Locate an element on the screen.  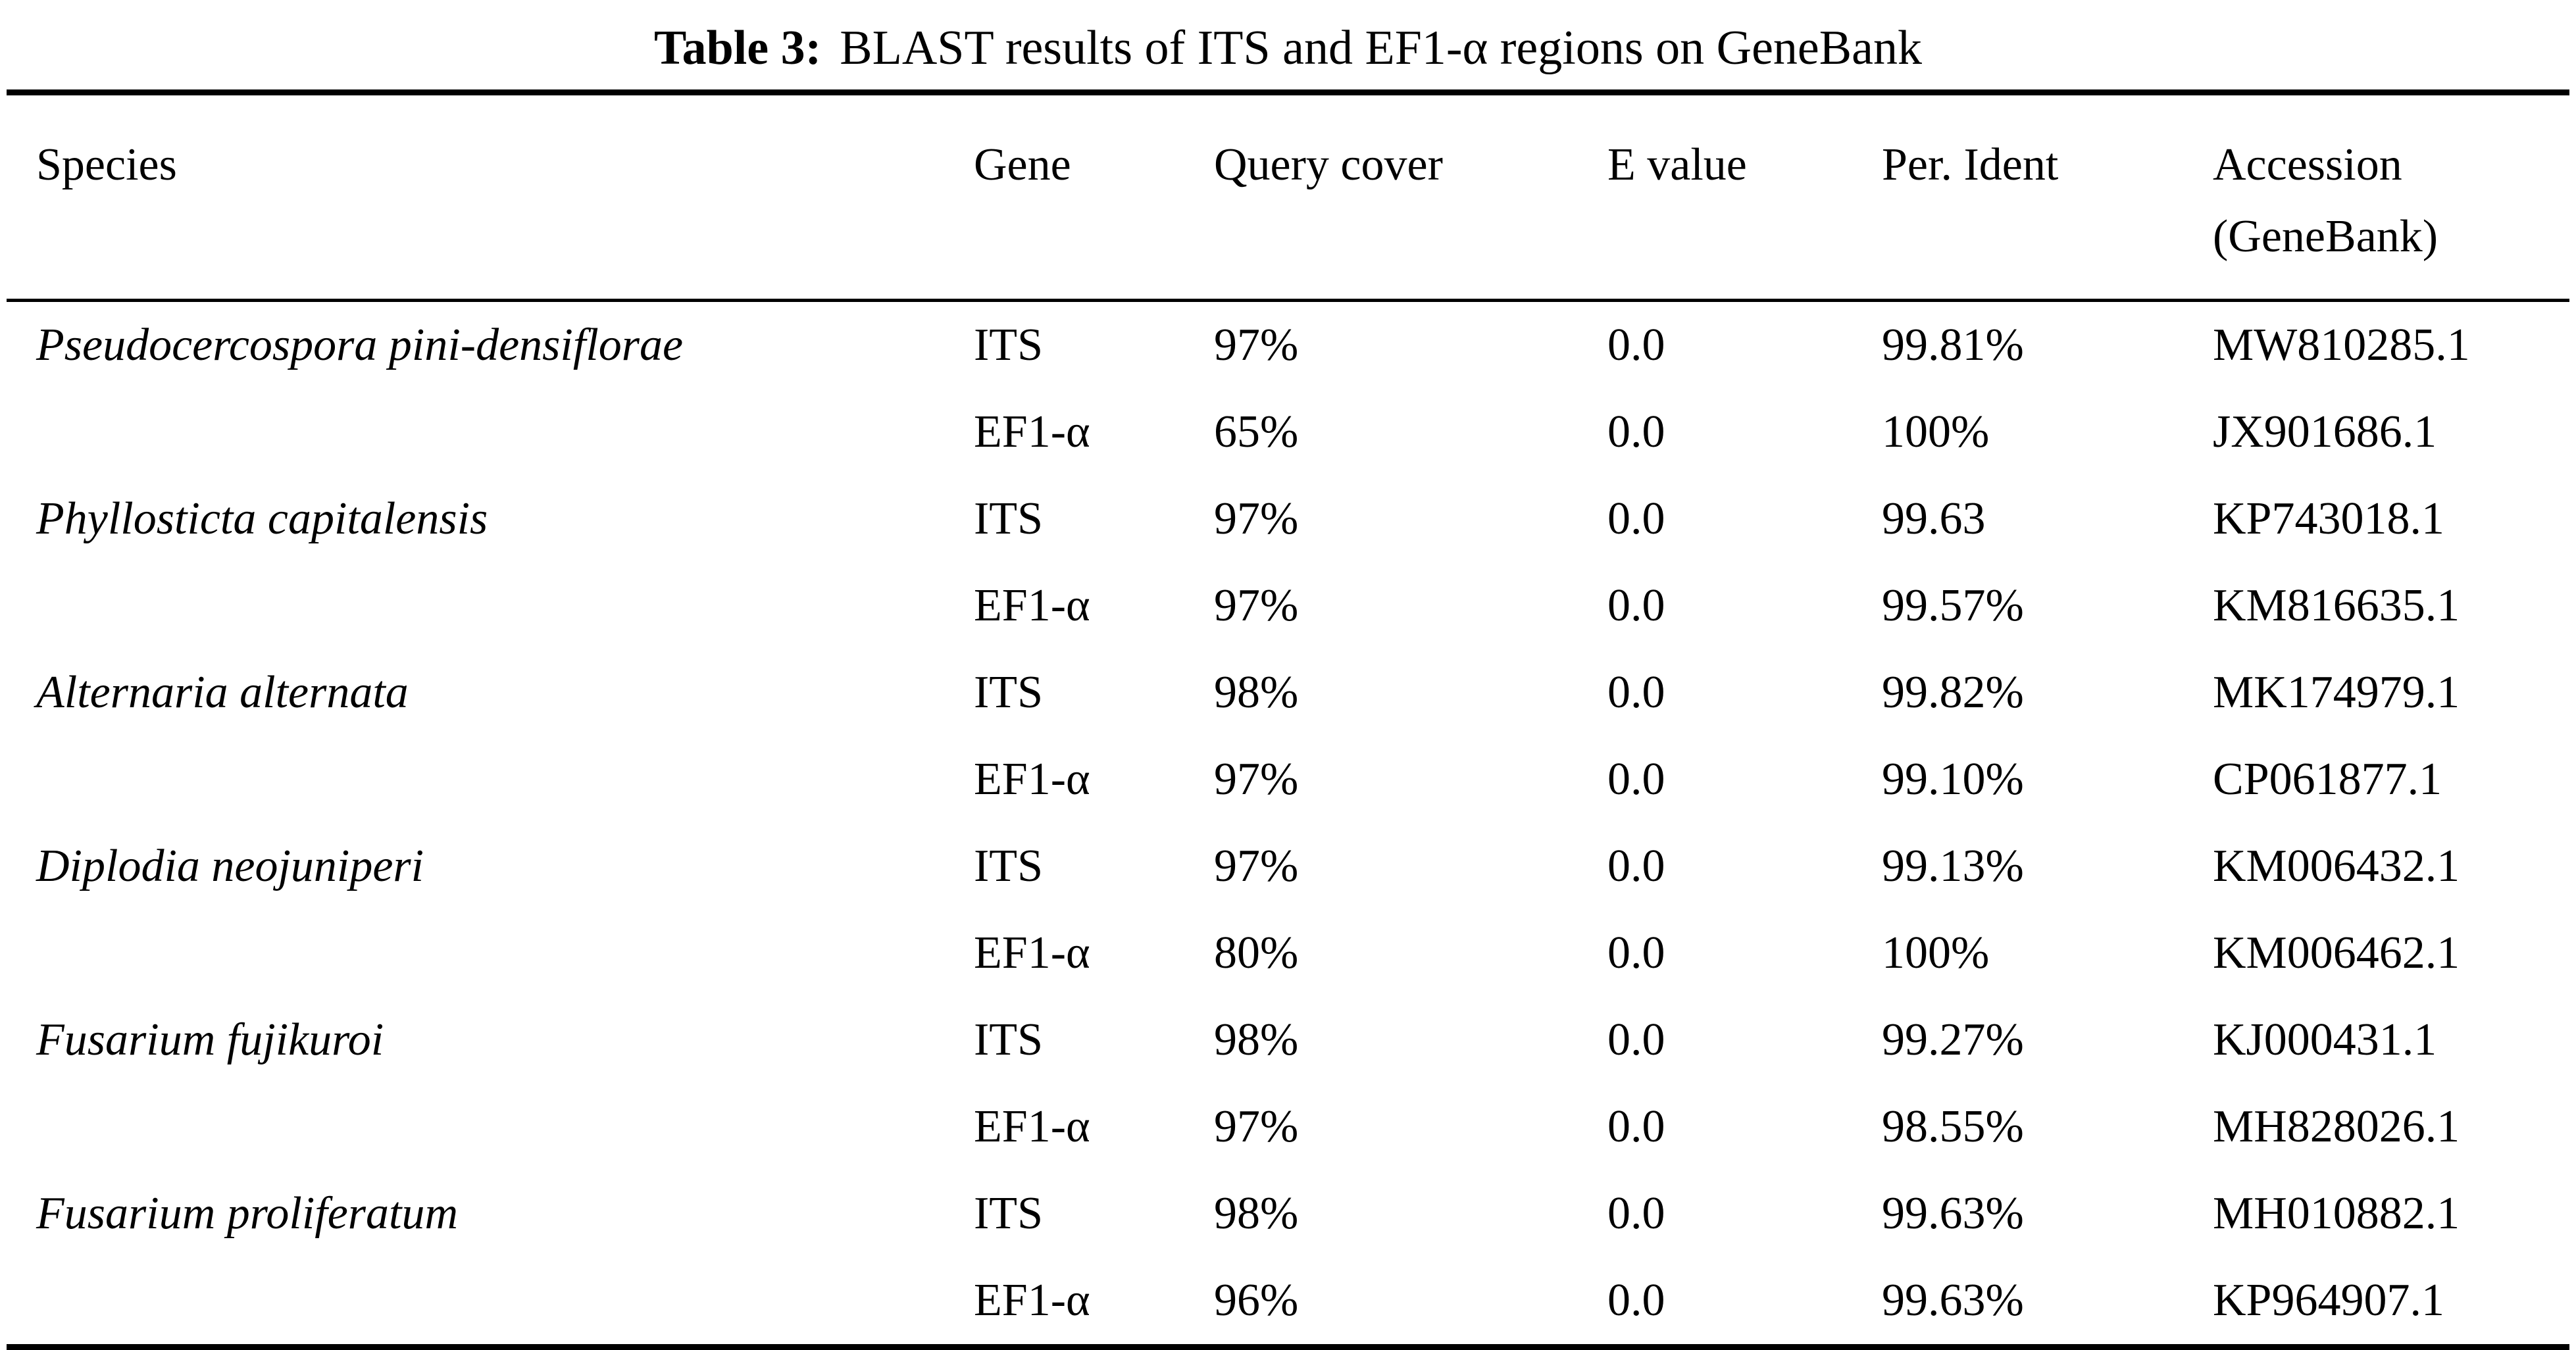
species-cell: Fusarium proliferatum is located at coordinates (247, 1213).